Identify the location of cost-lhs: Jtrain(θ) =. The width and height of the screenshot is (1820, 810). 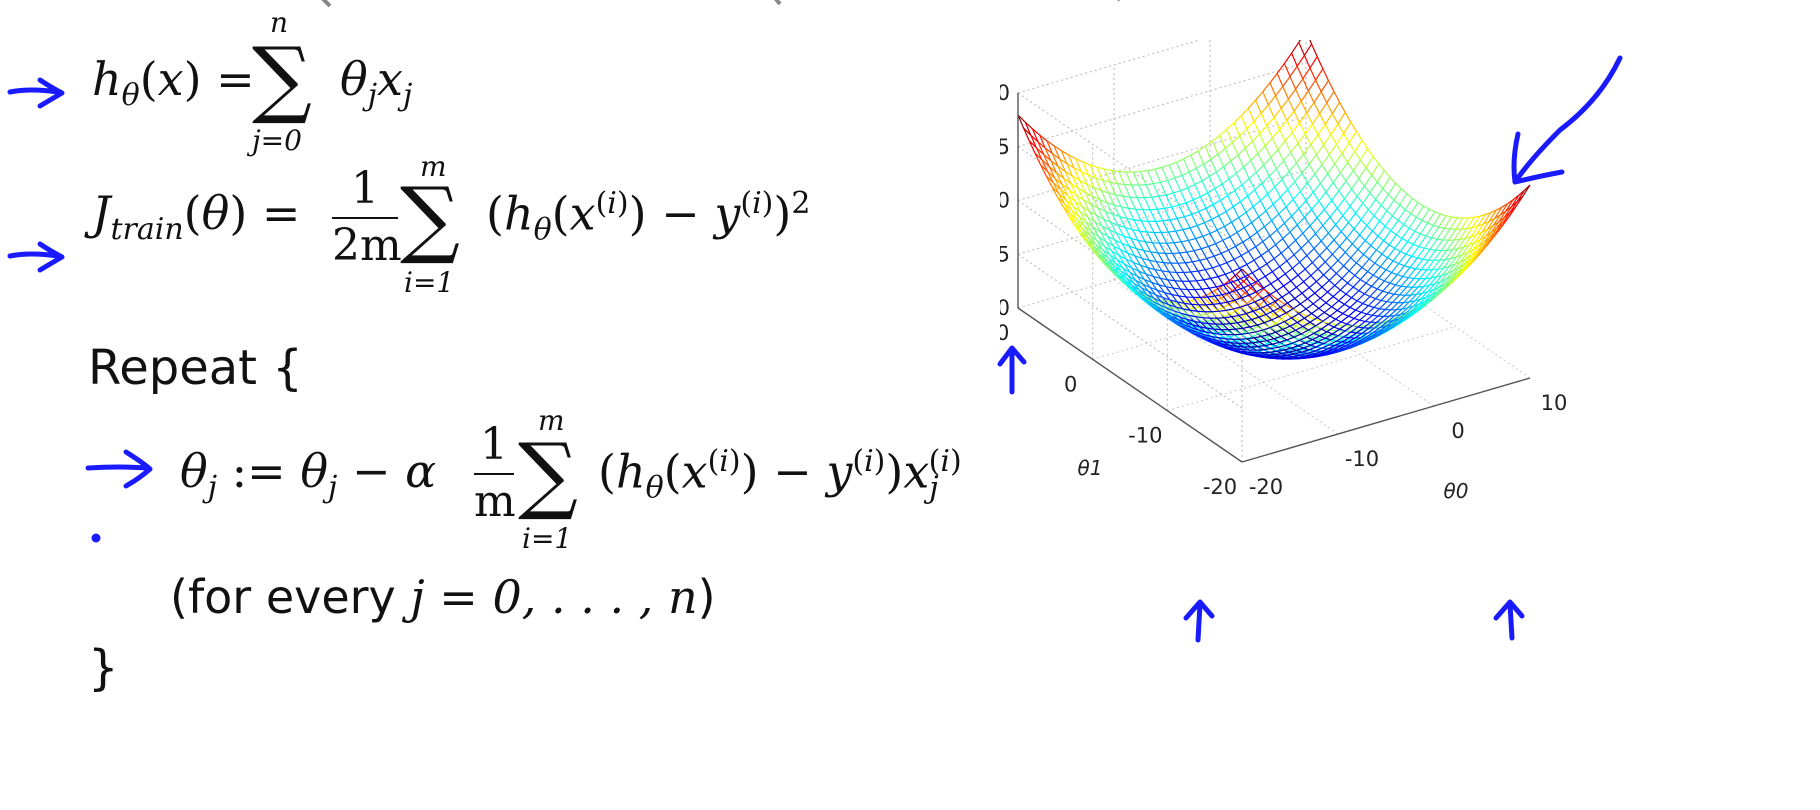
(196, 217).